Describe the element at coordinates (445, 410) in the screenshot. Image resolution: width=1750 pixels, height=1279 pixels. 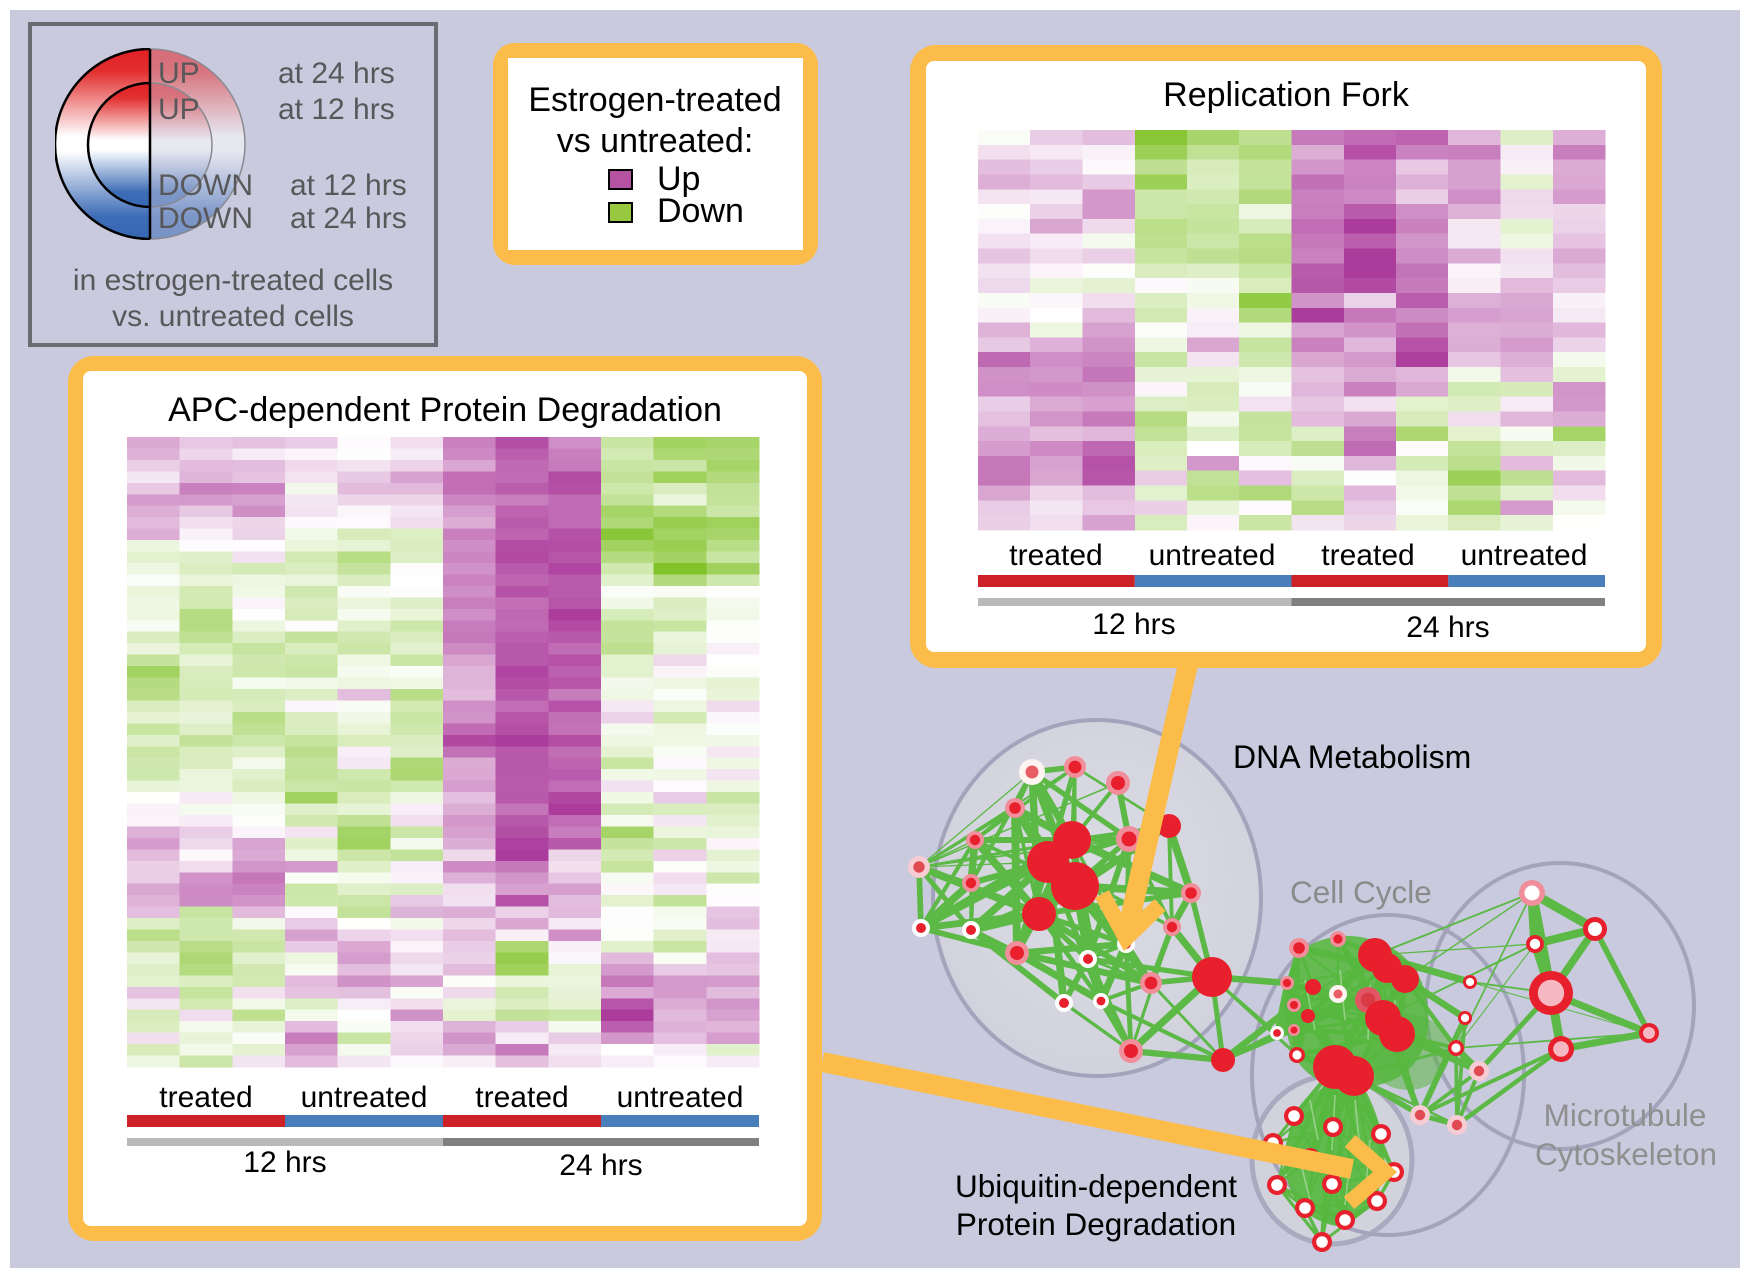
I see `svg-text:APC-dependent Protein Degradat: APC-dependent Protein Degradation` at that location.